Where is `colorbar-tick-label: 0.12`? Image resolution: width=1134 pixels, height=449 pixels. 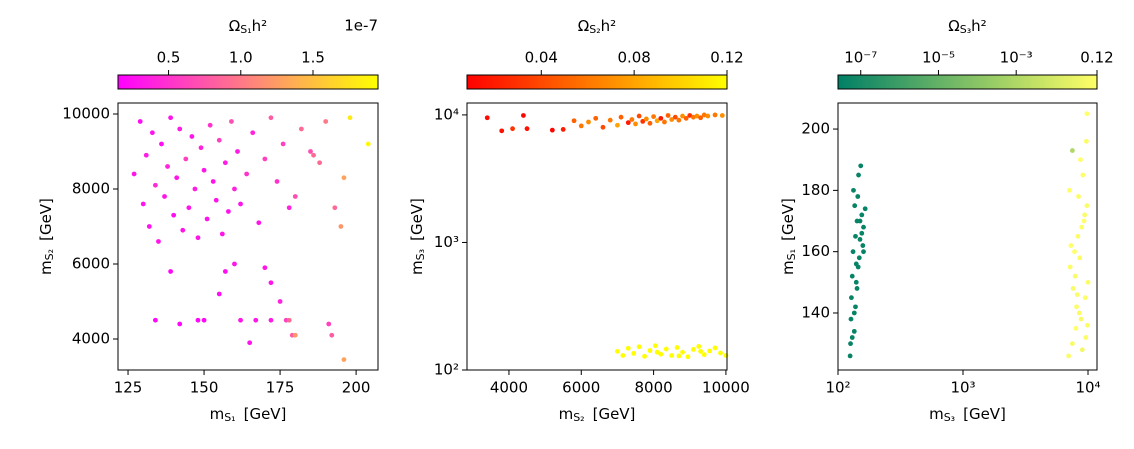
colorbar-tick-label: 0.12 is located at coordinates (1096, 58).